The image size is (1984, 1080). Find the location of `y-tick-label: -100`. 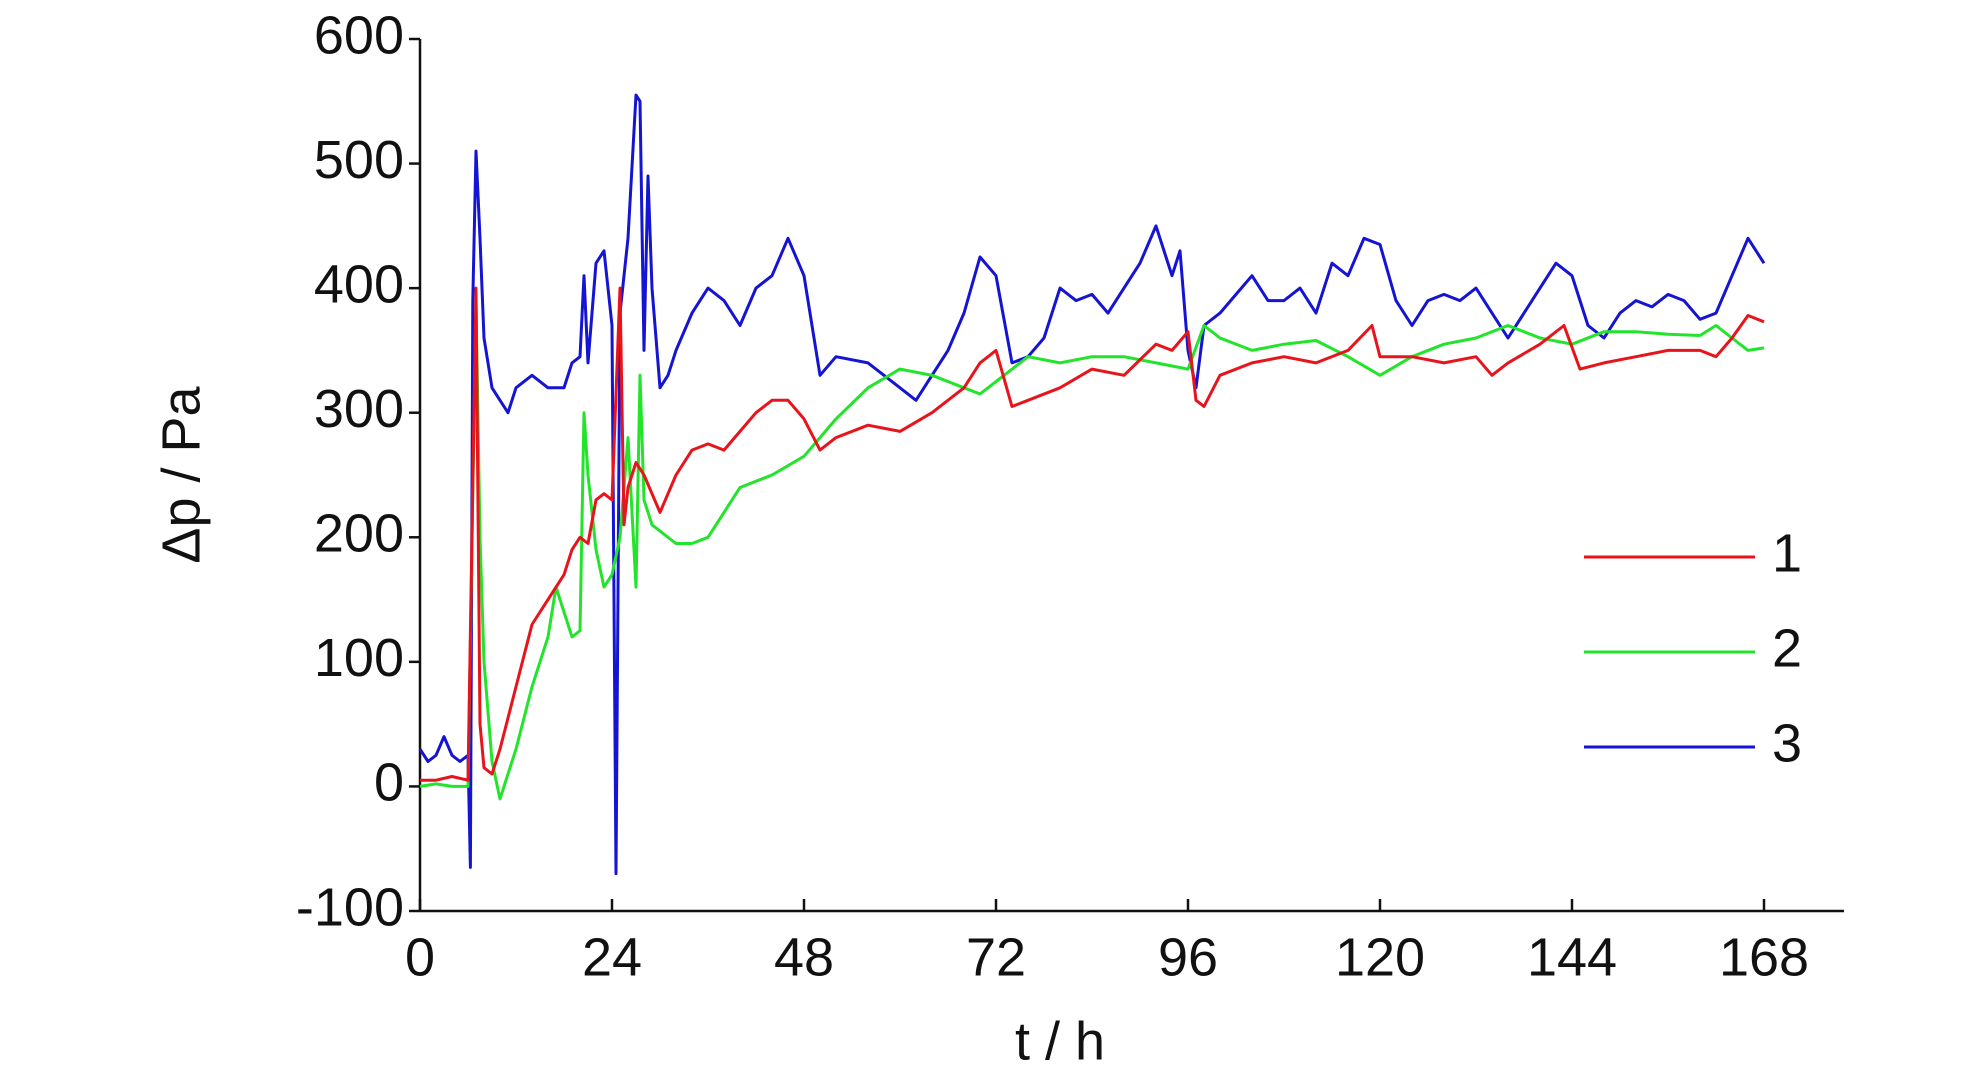

y-tick-label: -100 is located at coordinates (350, 907).